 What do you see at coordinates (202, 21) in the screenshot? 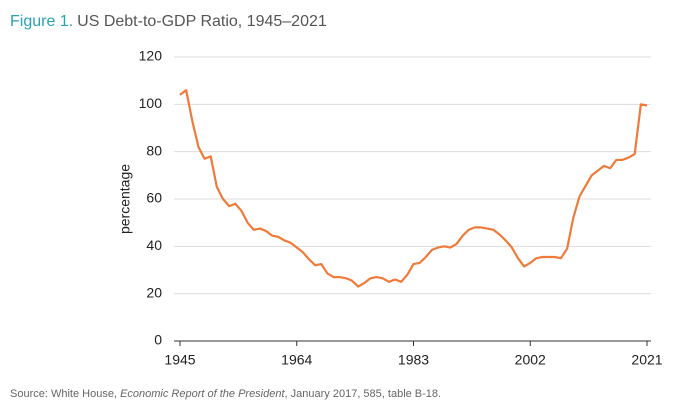
I see `title-text: US Debt-to-GDP Ratio, 1945–2021` at bounding box center [202, 21].